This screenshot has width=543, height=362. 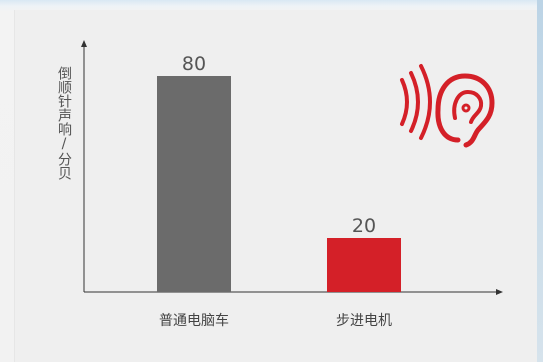 I want to click on x-axis-arrow, so click(x=499, y=292).